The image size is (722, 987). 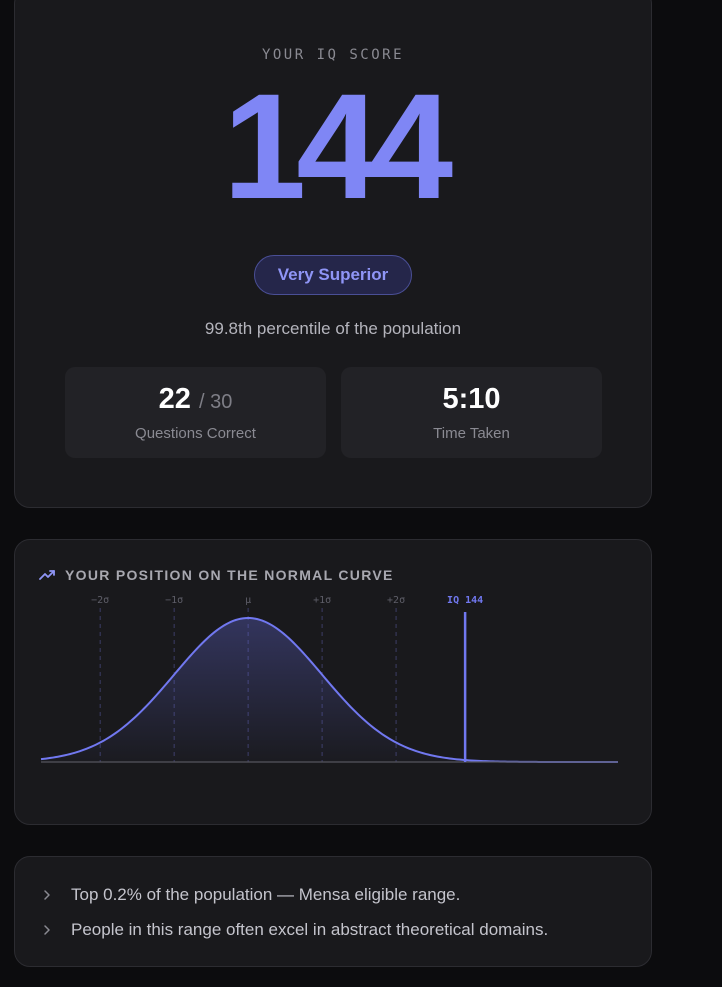 I want to click on sigma-tick-label: μ, so click(x=248, y=600).